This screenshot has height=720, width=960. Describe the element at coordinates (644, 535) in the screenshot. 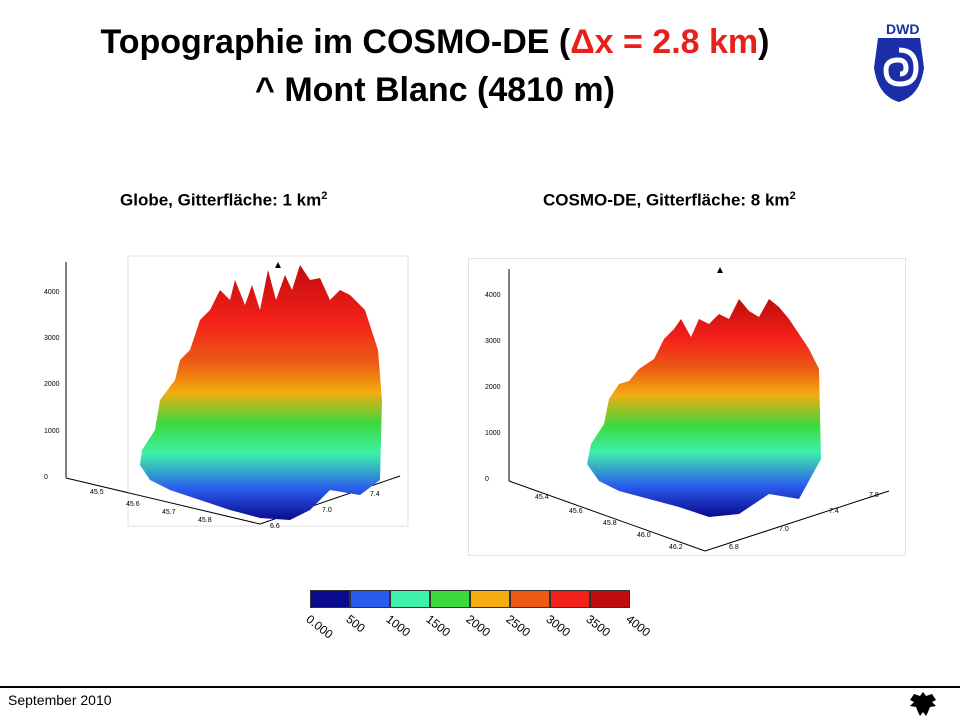

I see `y-tick: 46.0` at that location.